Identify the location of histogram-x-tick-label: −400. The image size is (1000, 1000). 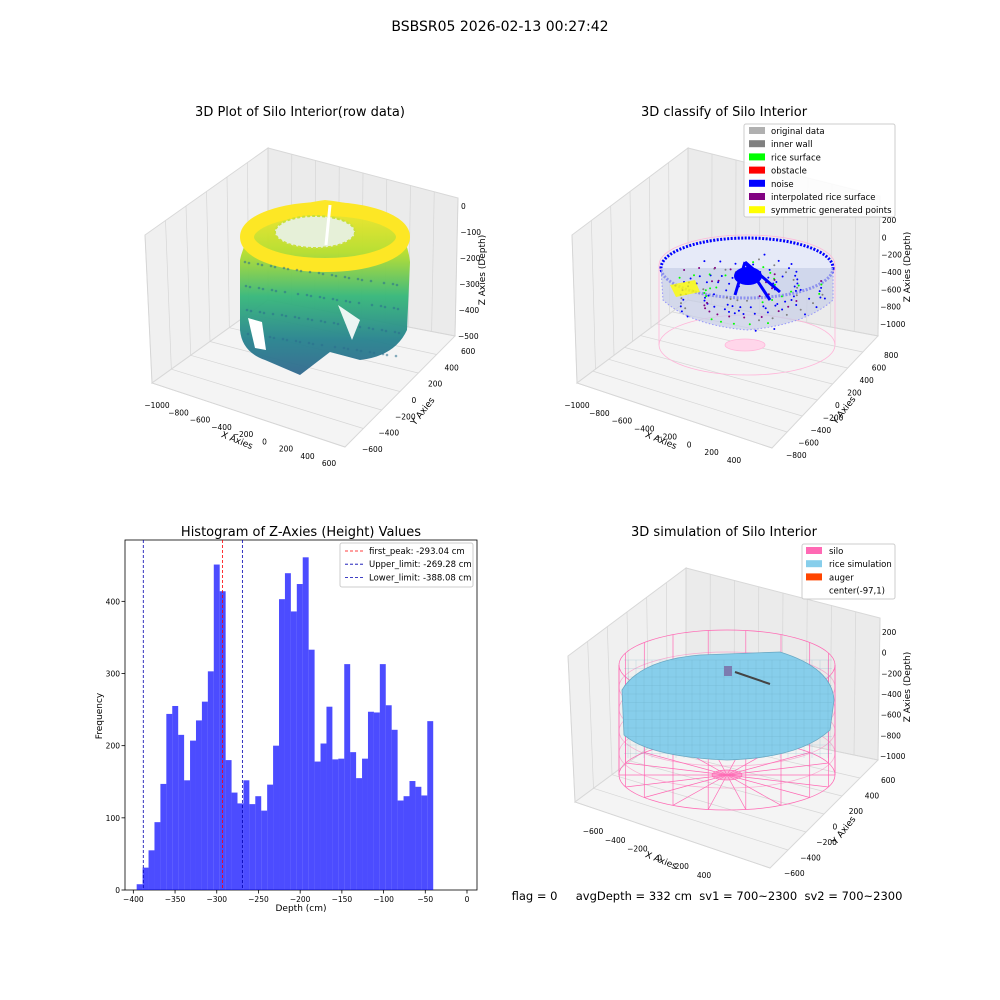
(133, 899).